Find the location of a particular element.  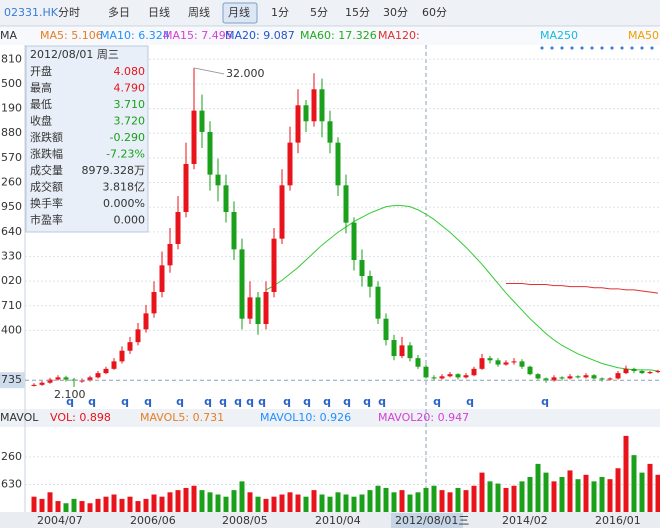

period-button: 1分 is located at coordinates (280, 12).